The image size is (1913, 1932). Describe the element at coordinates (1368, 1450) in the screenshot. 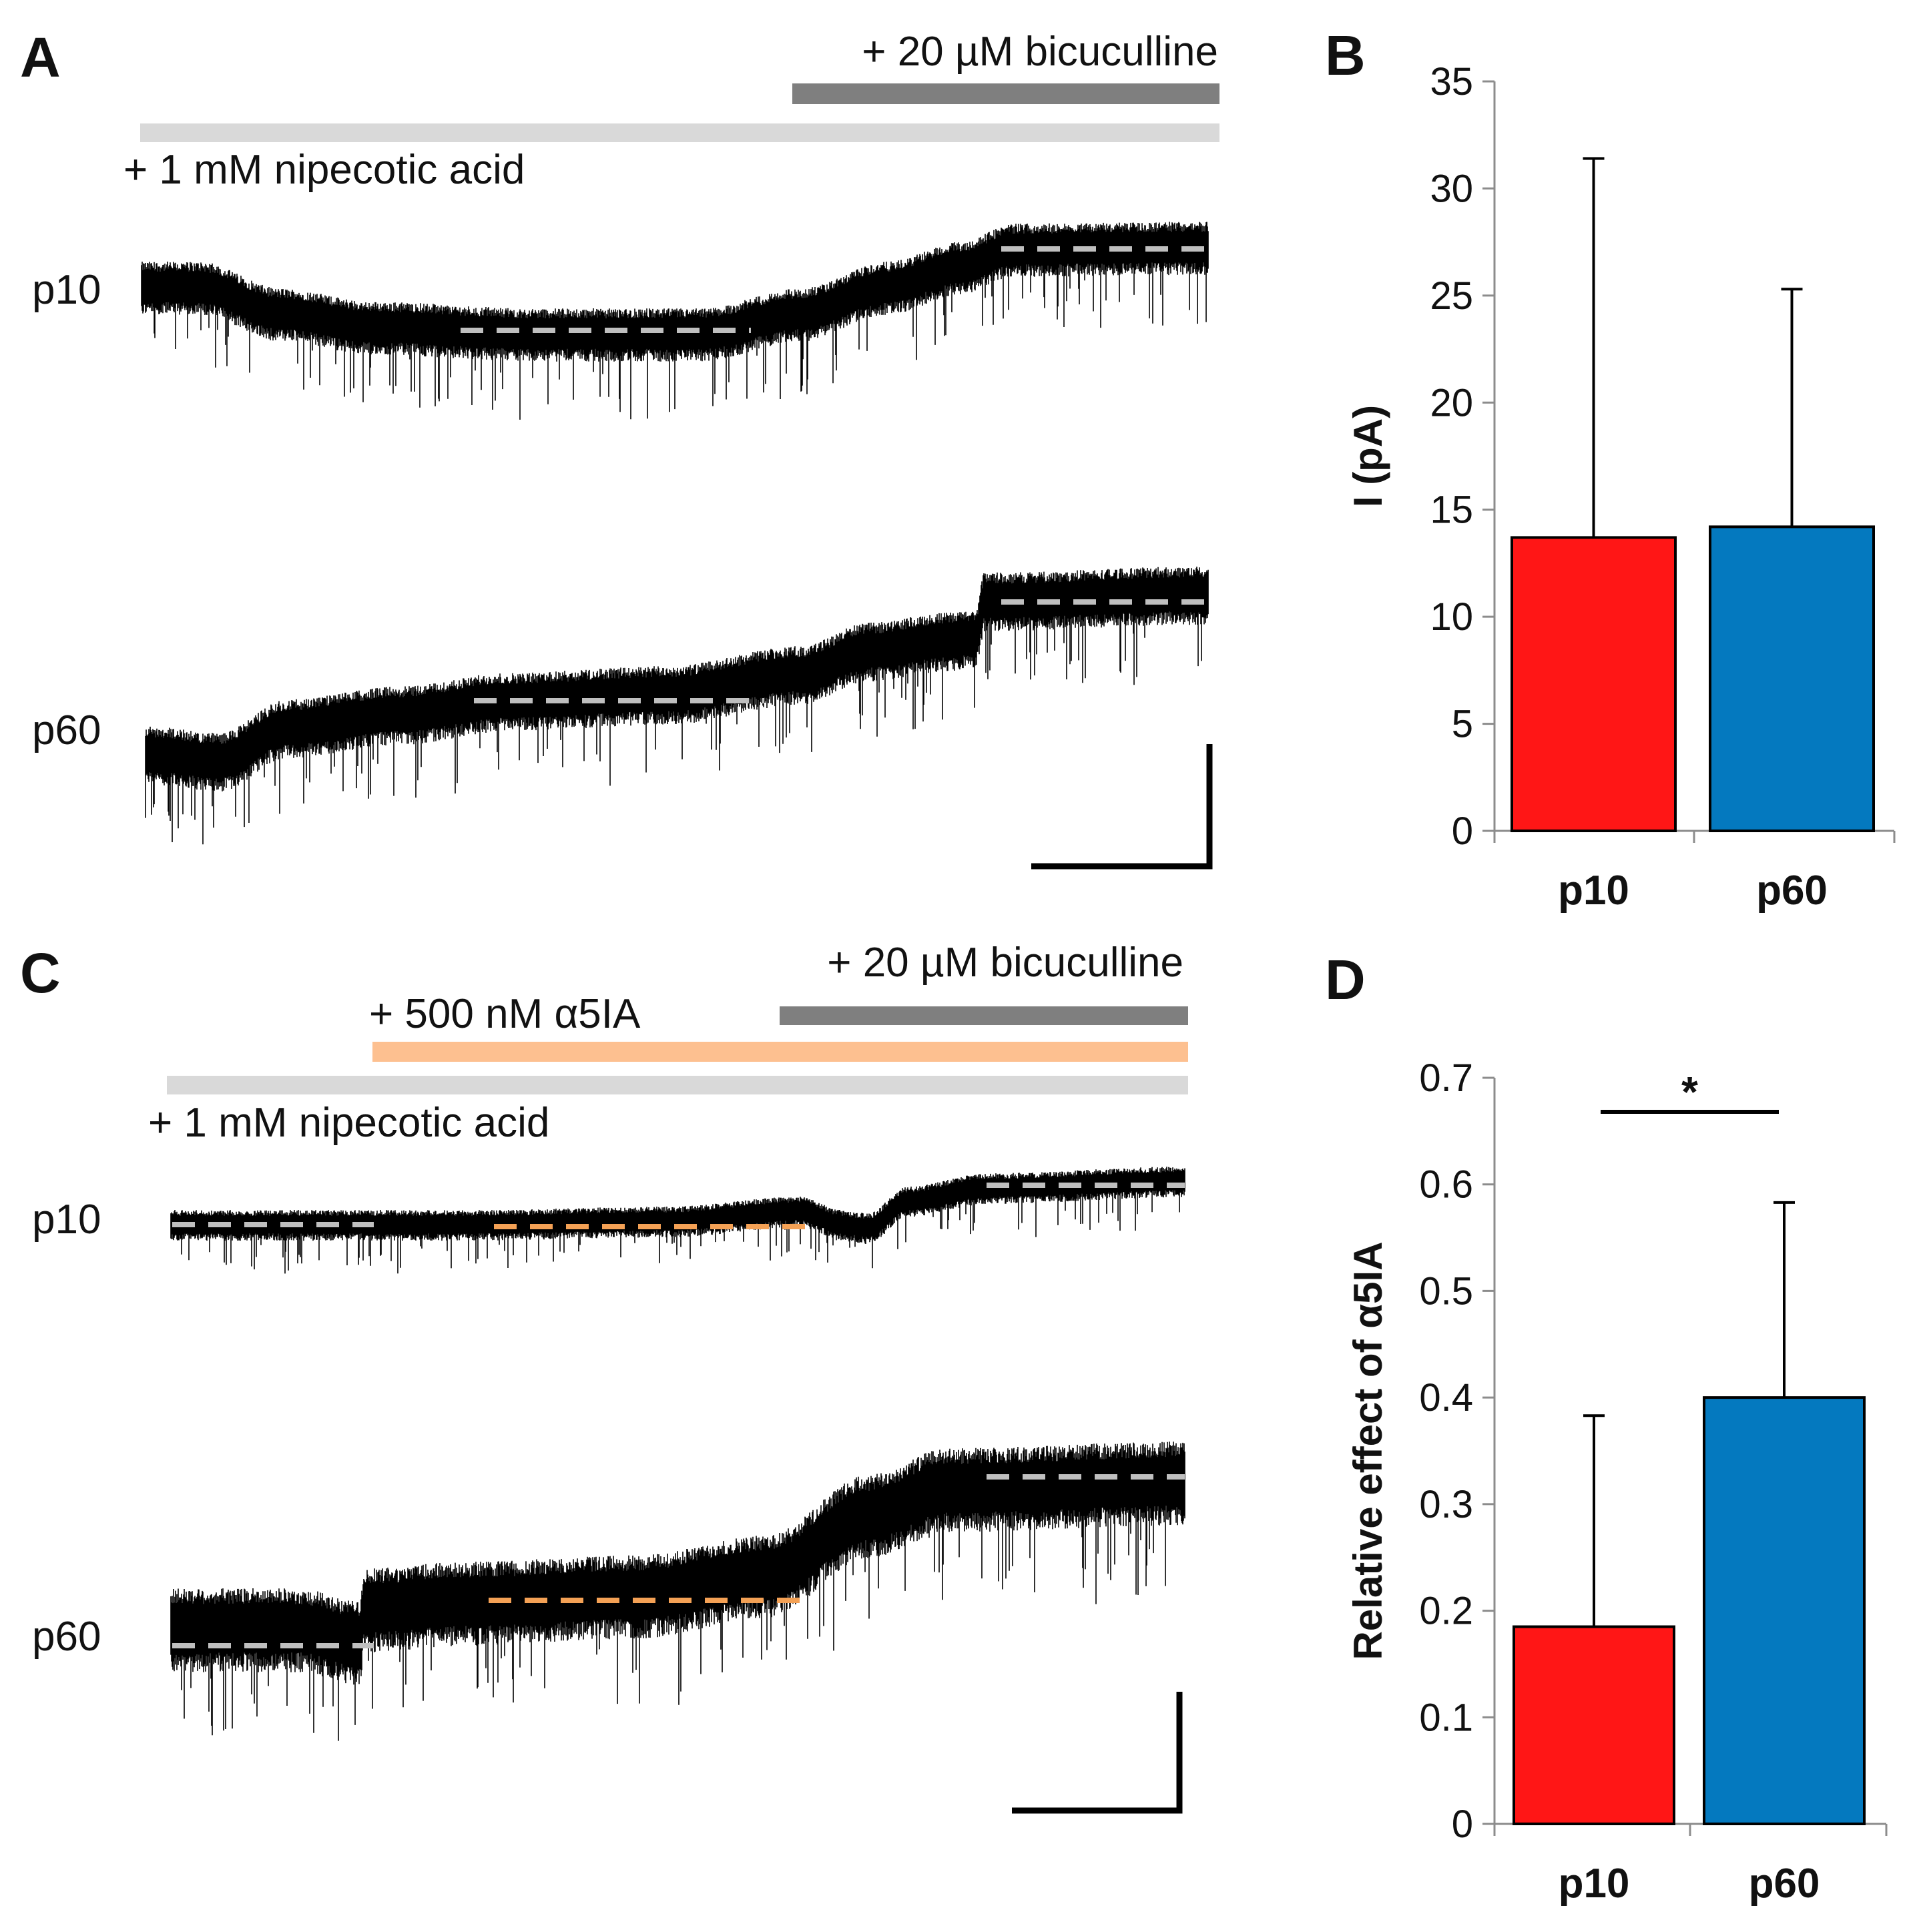

I see `y-axis-label: Relative effect of α5IA` at that location.